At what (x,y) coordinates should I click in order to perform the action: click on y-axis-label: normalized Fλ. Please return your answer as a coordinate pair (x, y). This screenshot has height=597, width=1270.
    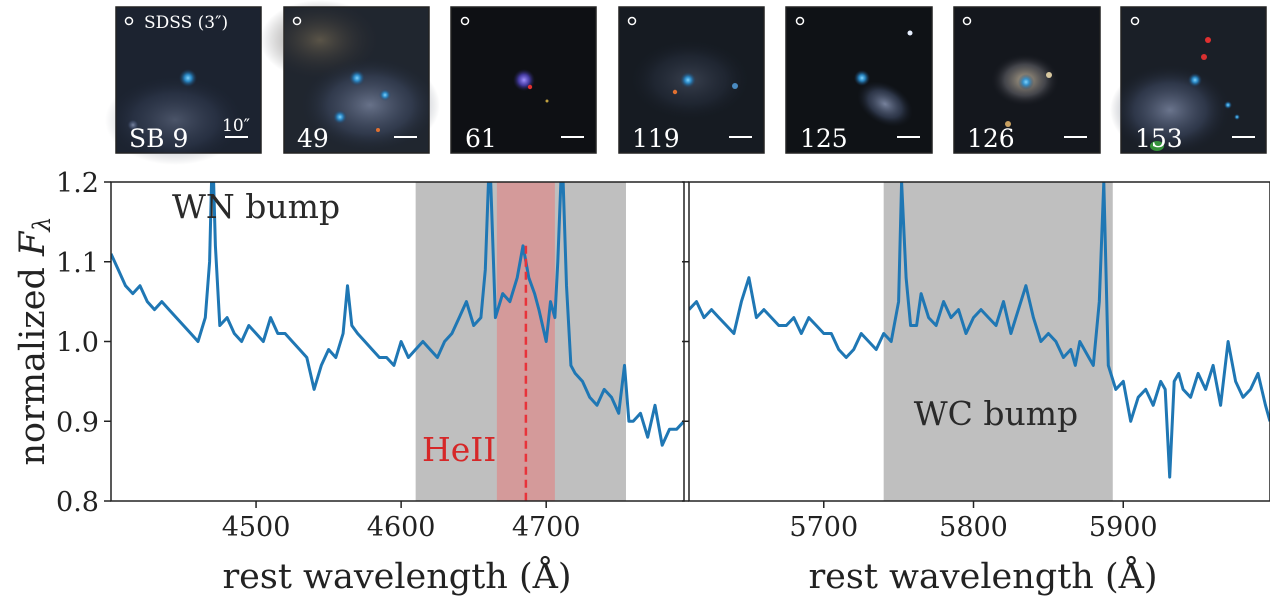
    Looking at the image, I should click on (34, 341).